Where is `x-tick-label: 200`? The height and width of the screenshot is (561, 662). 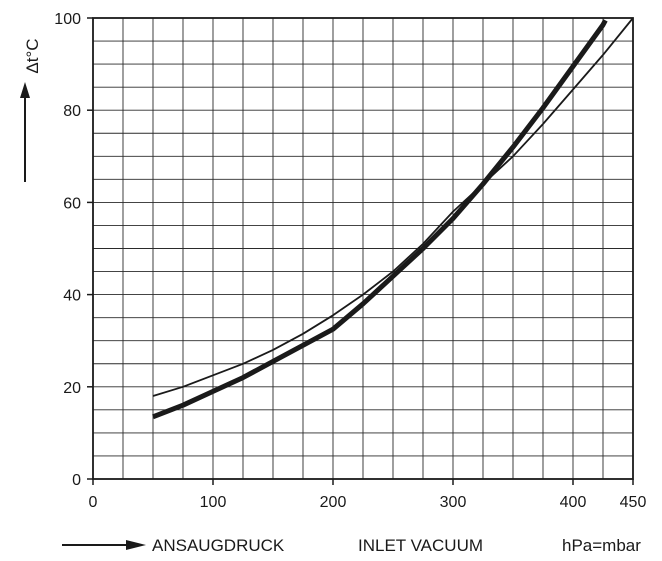 x-tick-label: 200 is located at coordinates (333, 502).